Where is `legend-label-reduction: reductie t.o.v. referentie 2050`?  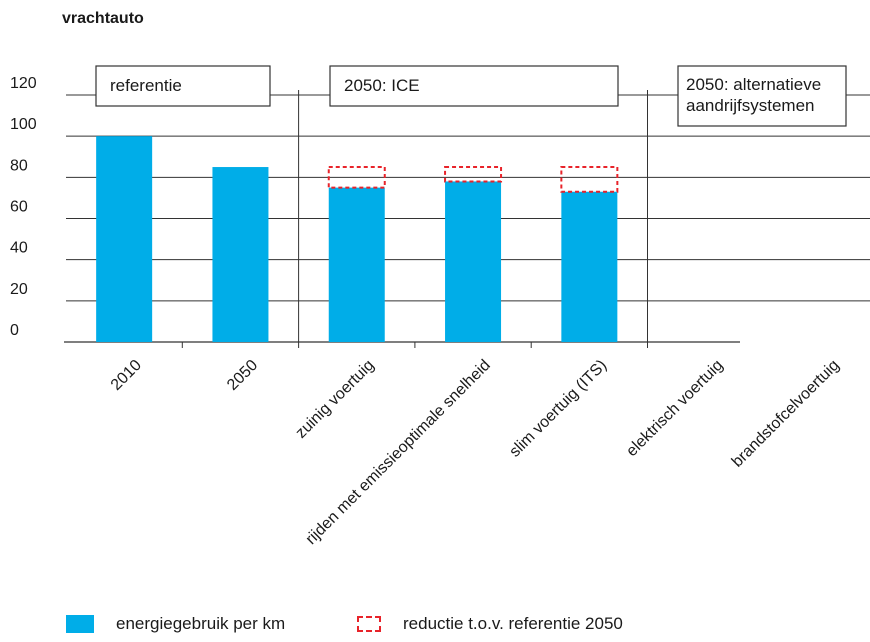 legend-label-reduction: reductie t.o.v. referentie 2050 is located at coordinates (513, 623).